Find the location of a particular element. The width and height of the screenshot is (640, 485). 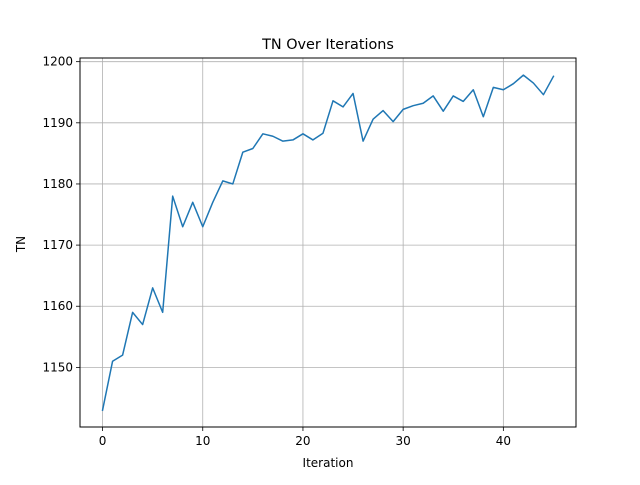

y-tick-label: 1180 is located at coordinates (57, 184).